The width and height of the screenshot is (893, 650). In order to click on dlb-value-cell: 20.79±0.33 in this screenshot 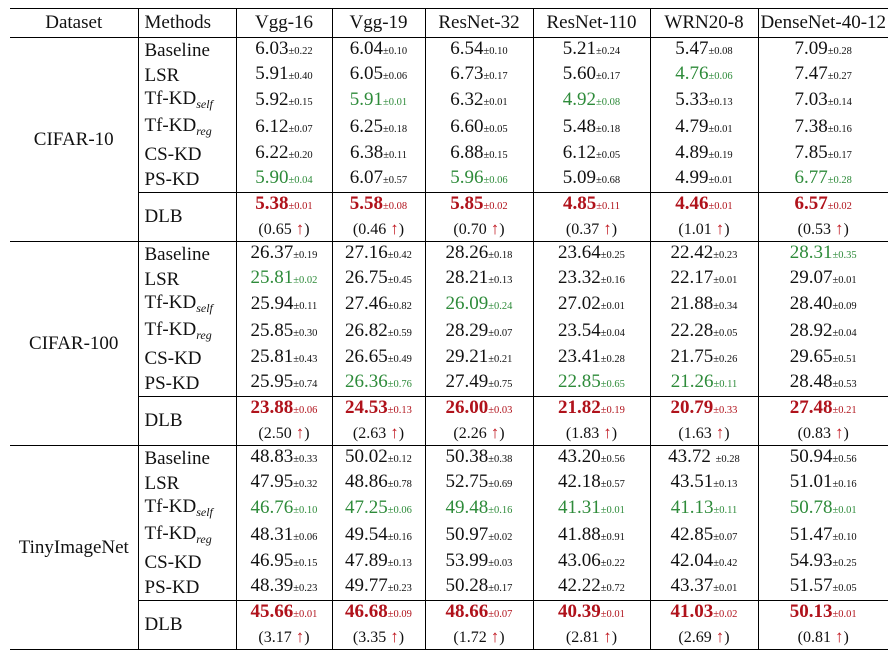, I will do `click(703, 409)`.